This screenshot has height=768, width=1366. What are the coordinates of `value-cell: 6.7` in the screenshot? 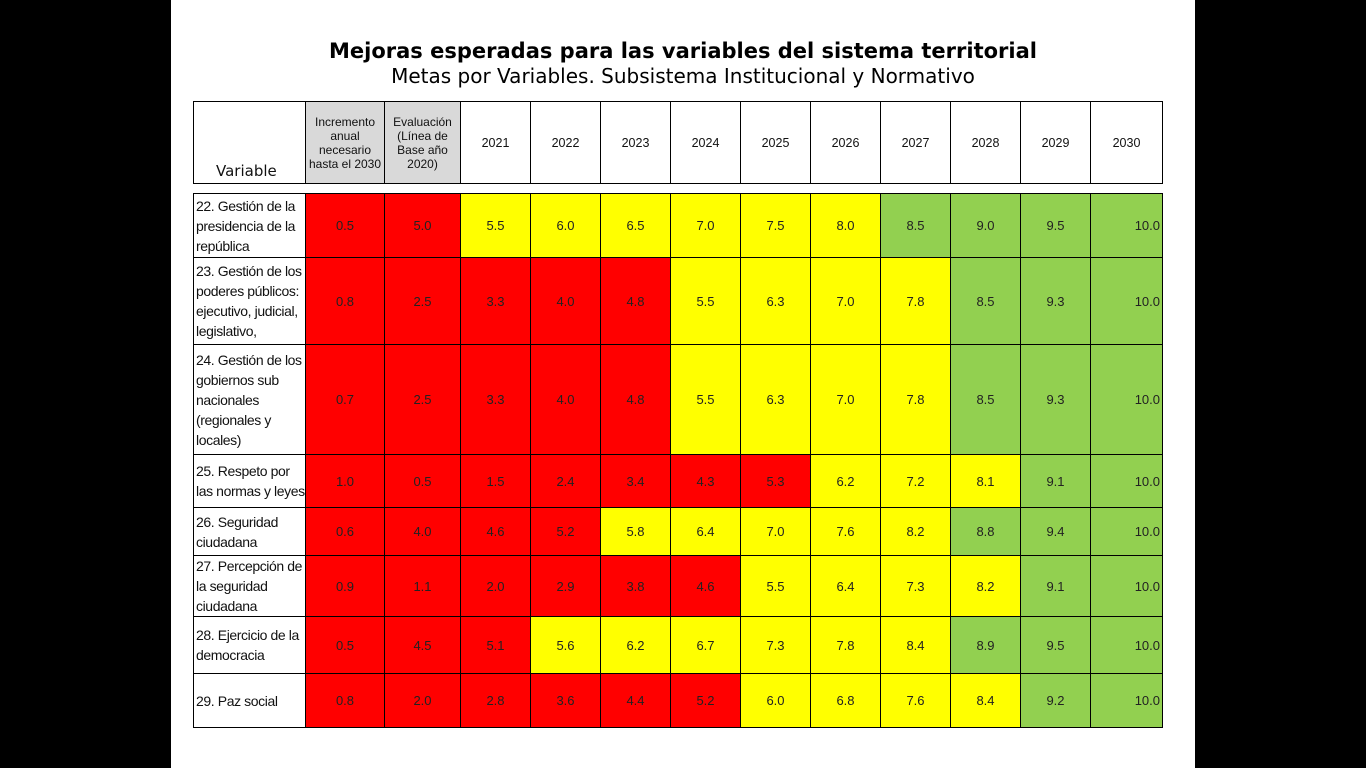 It's located at (705, 645).